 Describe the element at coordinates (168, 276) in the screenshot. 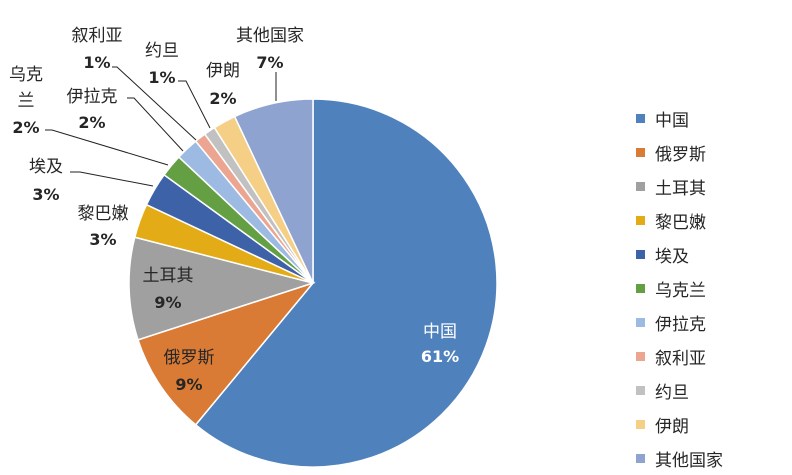

I see `svg-text: 土耳其` at that location.